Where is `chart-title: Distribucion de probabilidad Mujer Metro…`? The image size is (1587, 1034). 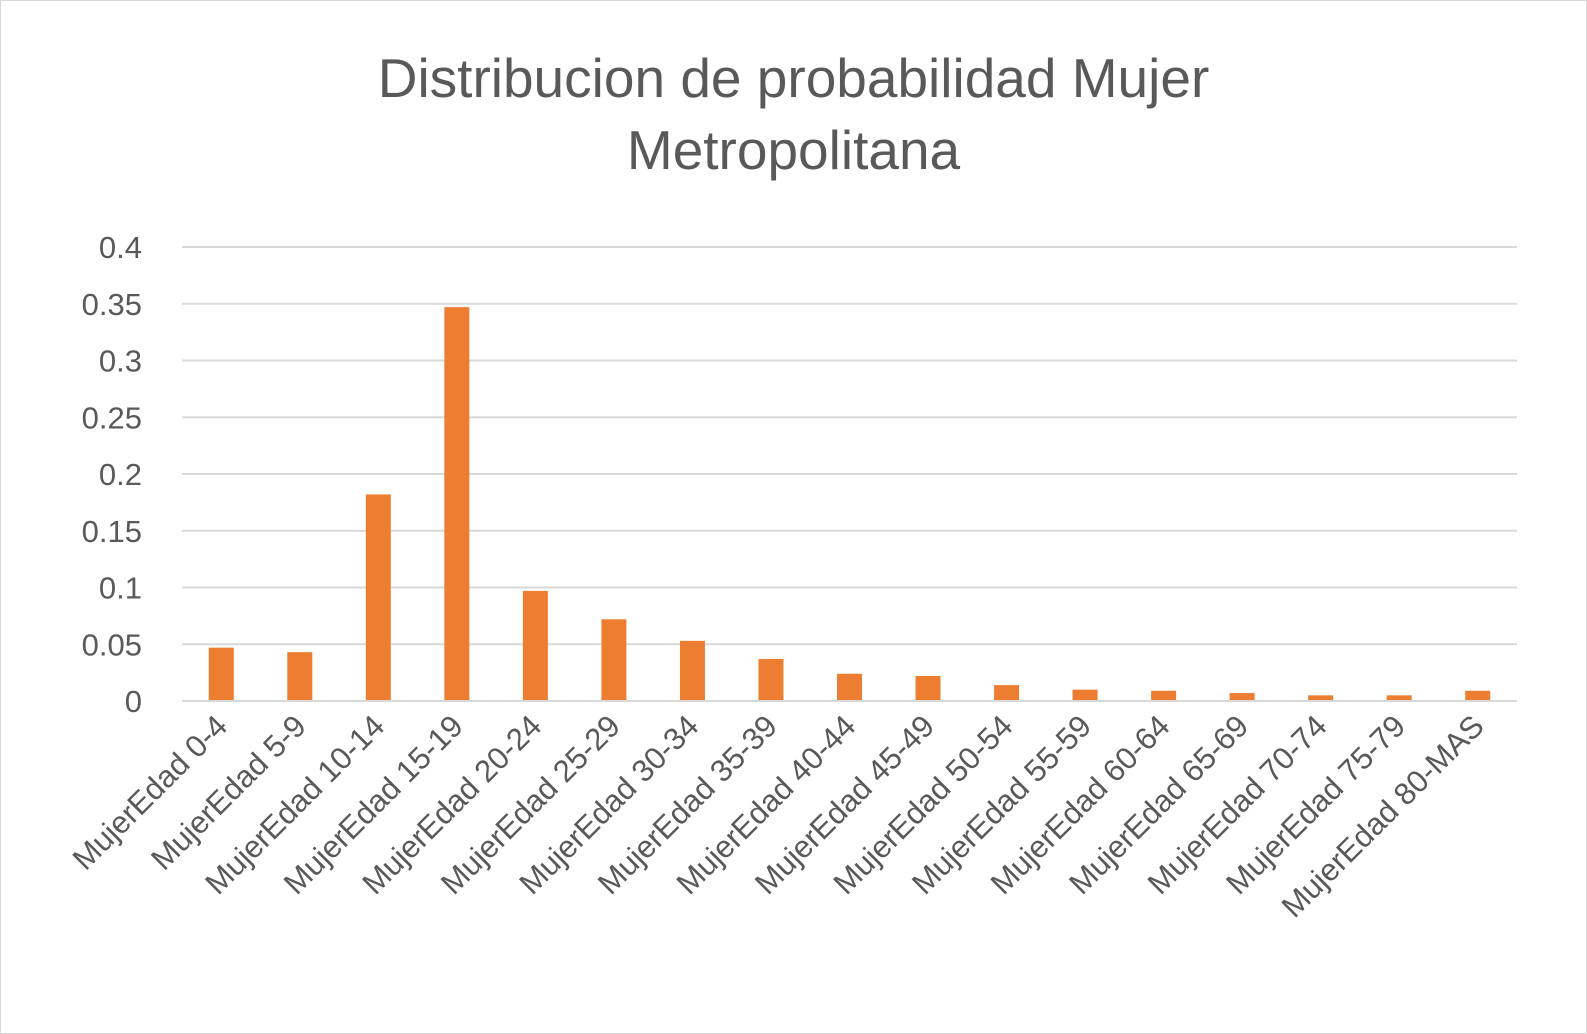 chart-title: Distribucion de probabilidad Mujer Metro… is located at coordinates (793, 114).